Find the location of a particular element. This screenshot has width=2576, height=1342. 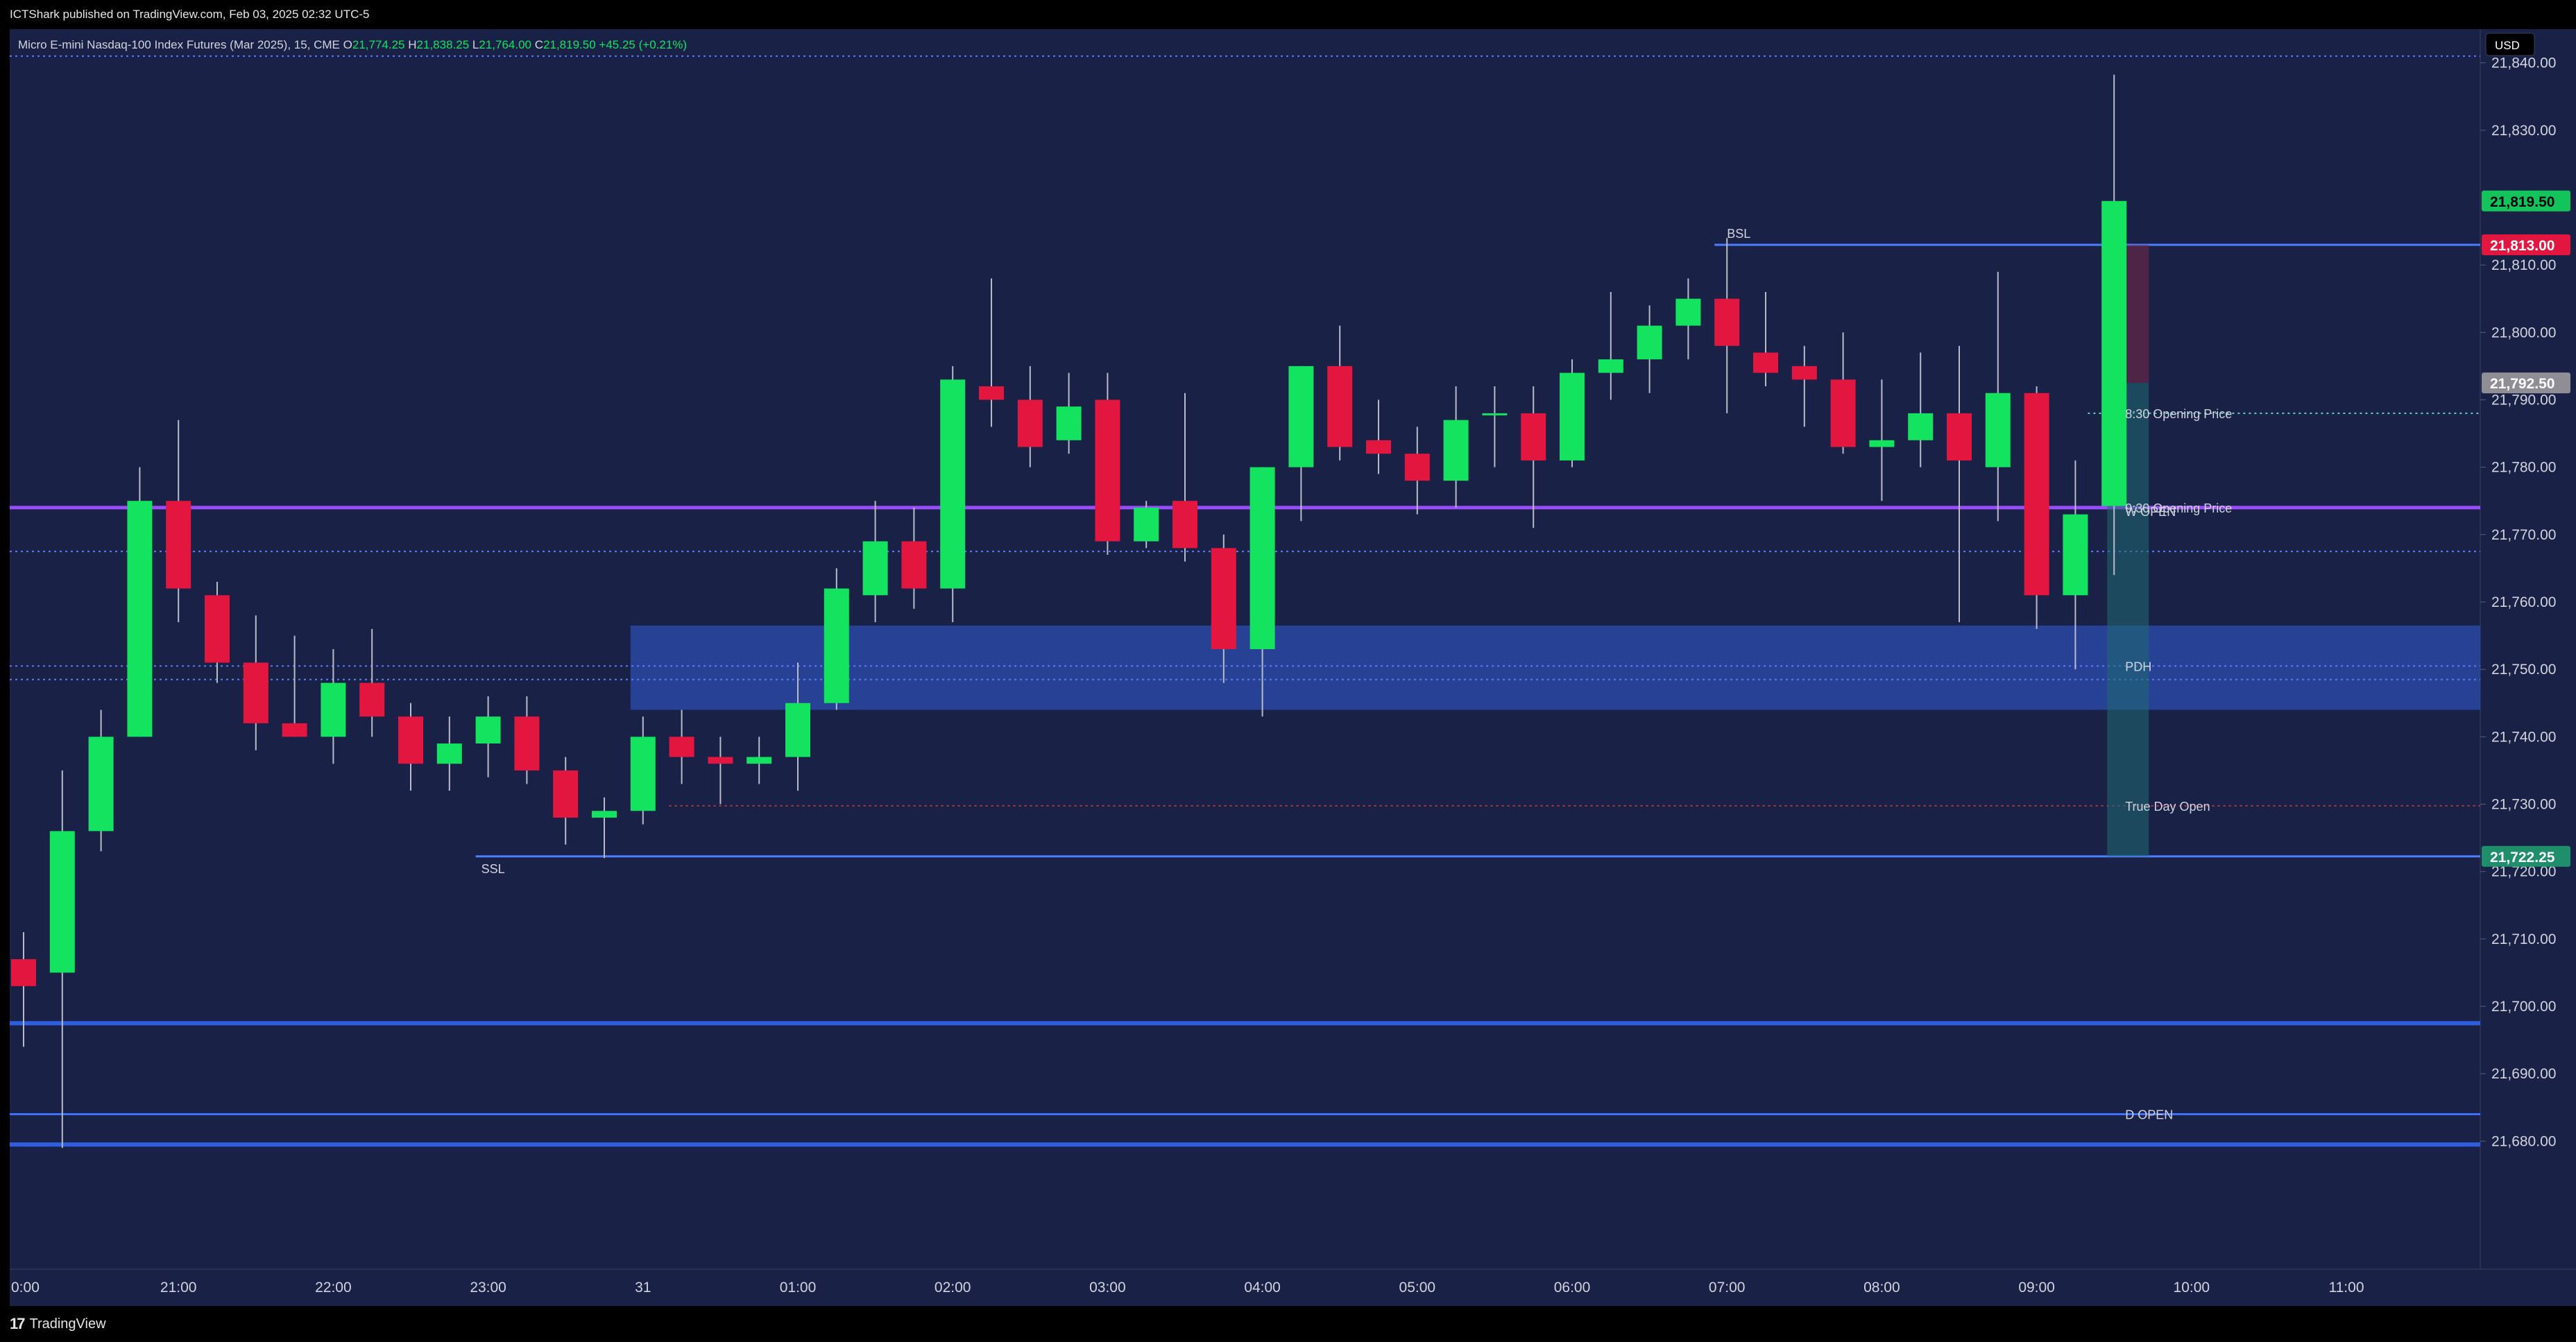

legend-c-value: 21,819.50 is located at coordinates (569, 44).